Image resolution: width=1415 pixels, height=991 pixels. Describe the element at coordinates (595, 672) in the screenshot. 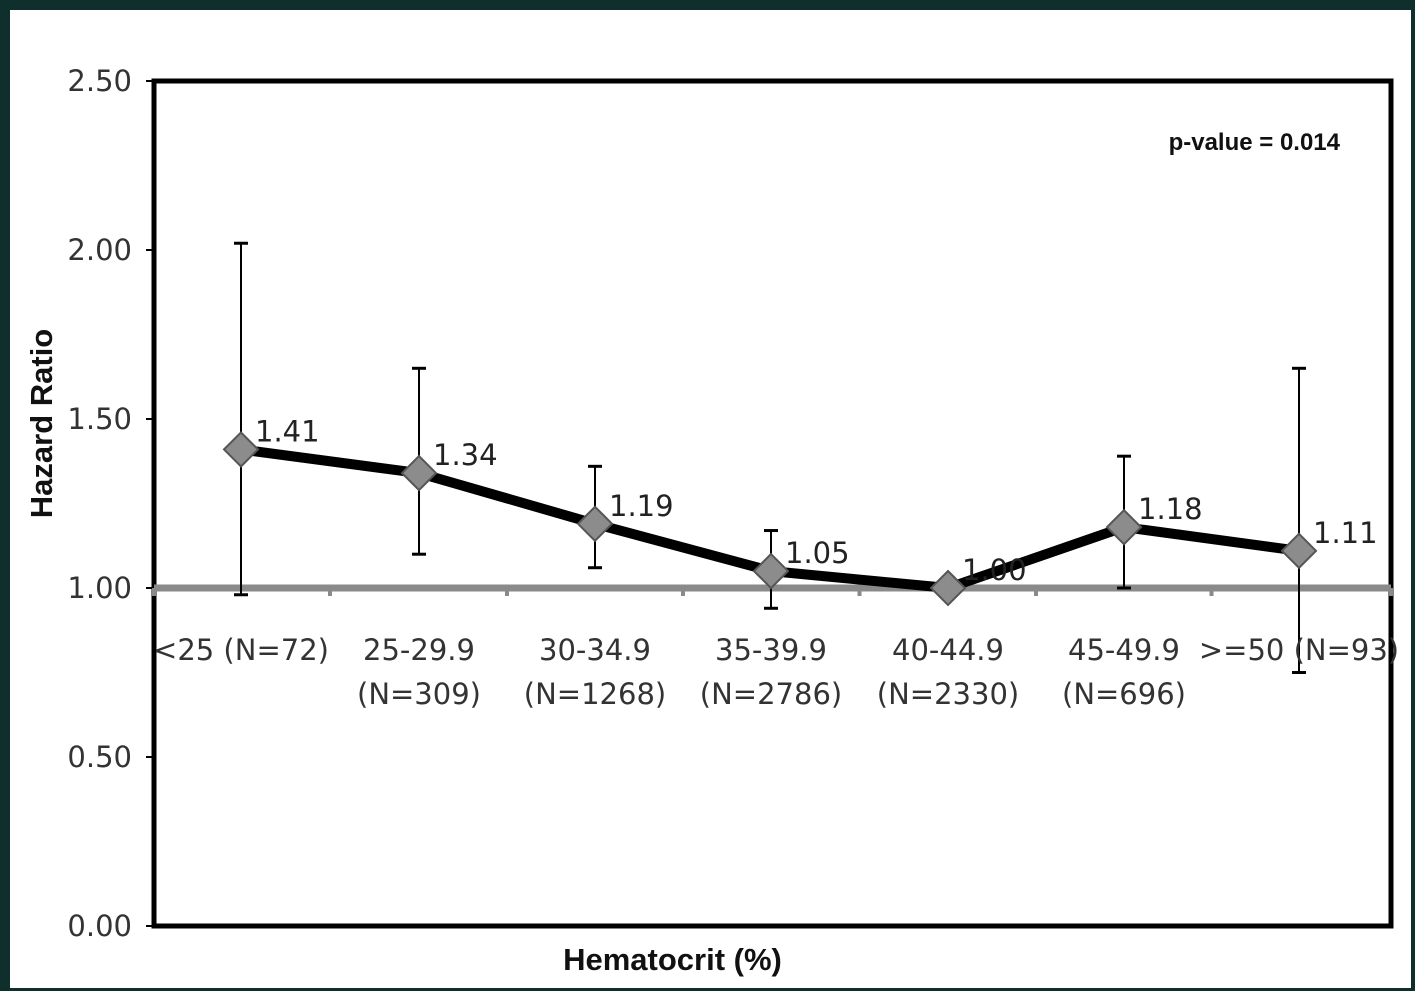

I see `x-category-label: 30-34.9 (N=1268)` at that location.